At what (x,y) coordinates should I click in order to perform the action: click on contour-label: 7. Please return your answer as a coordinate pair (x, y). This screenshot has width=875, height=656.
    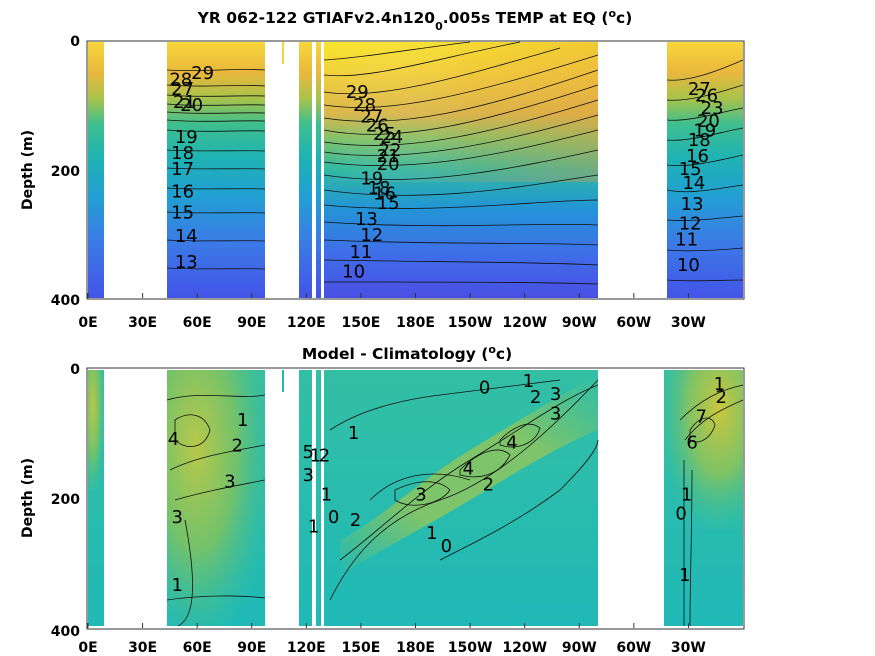
    Looking at the image, I should click on (700, 417).